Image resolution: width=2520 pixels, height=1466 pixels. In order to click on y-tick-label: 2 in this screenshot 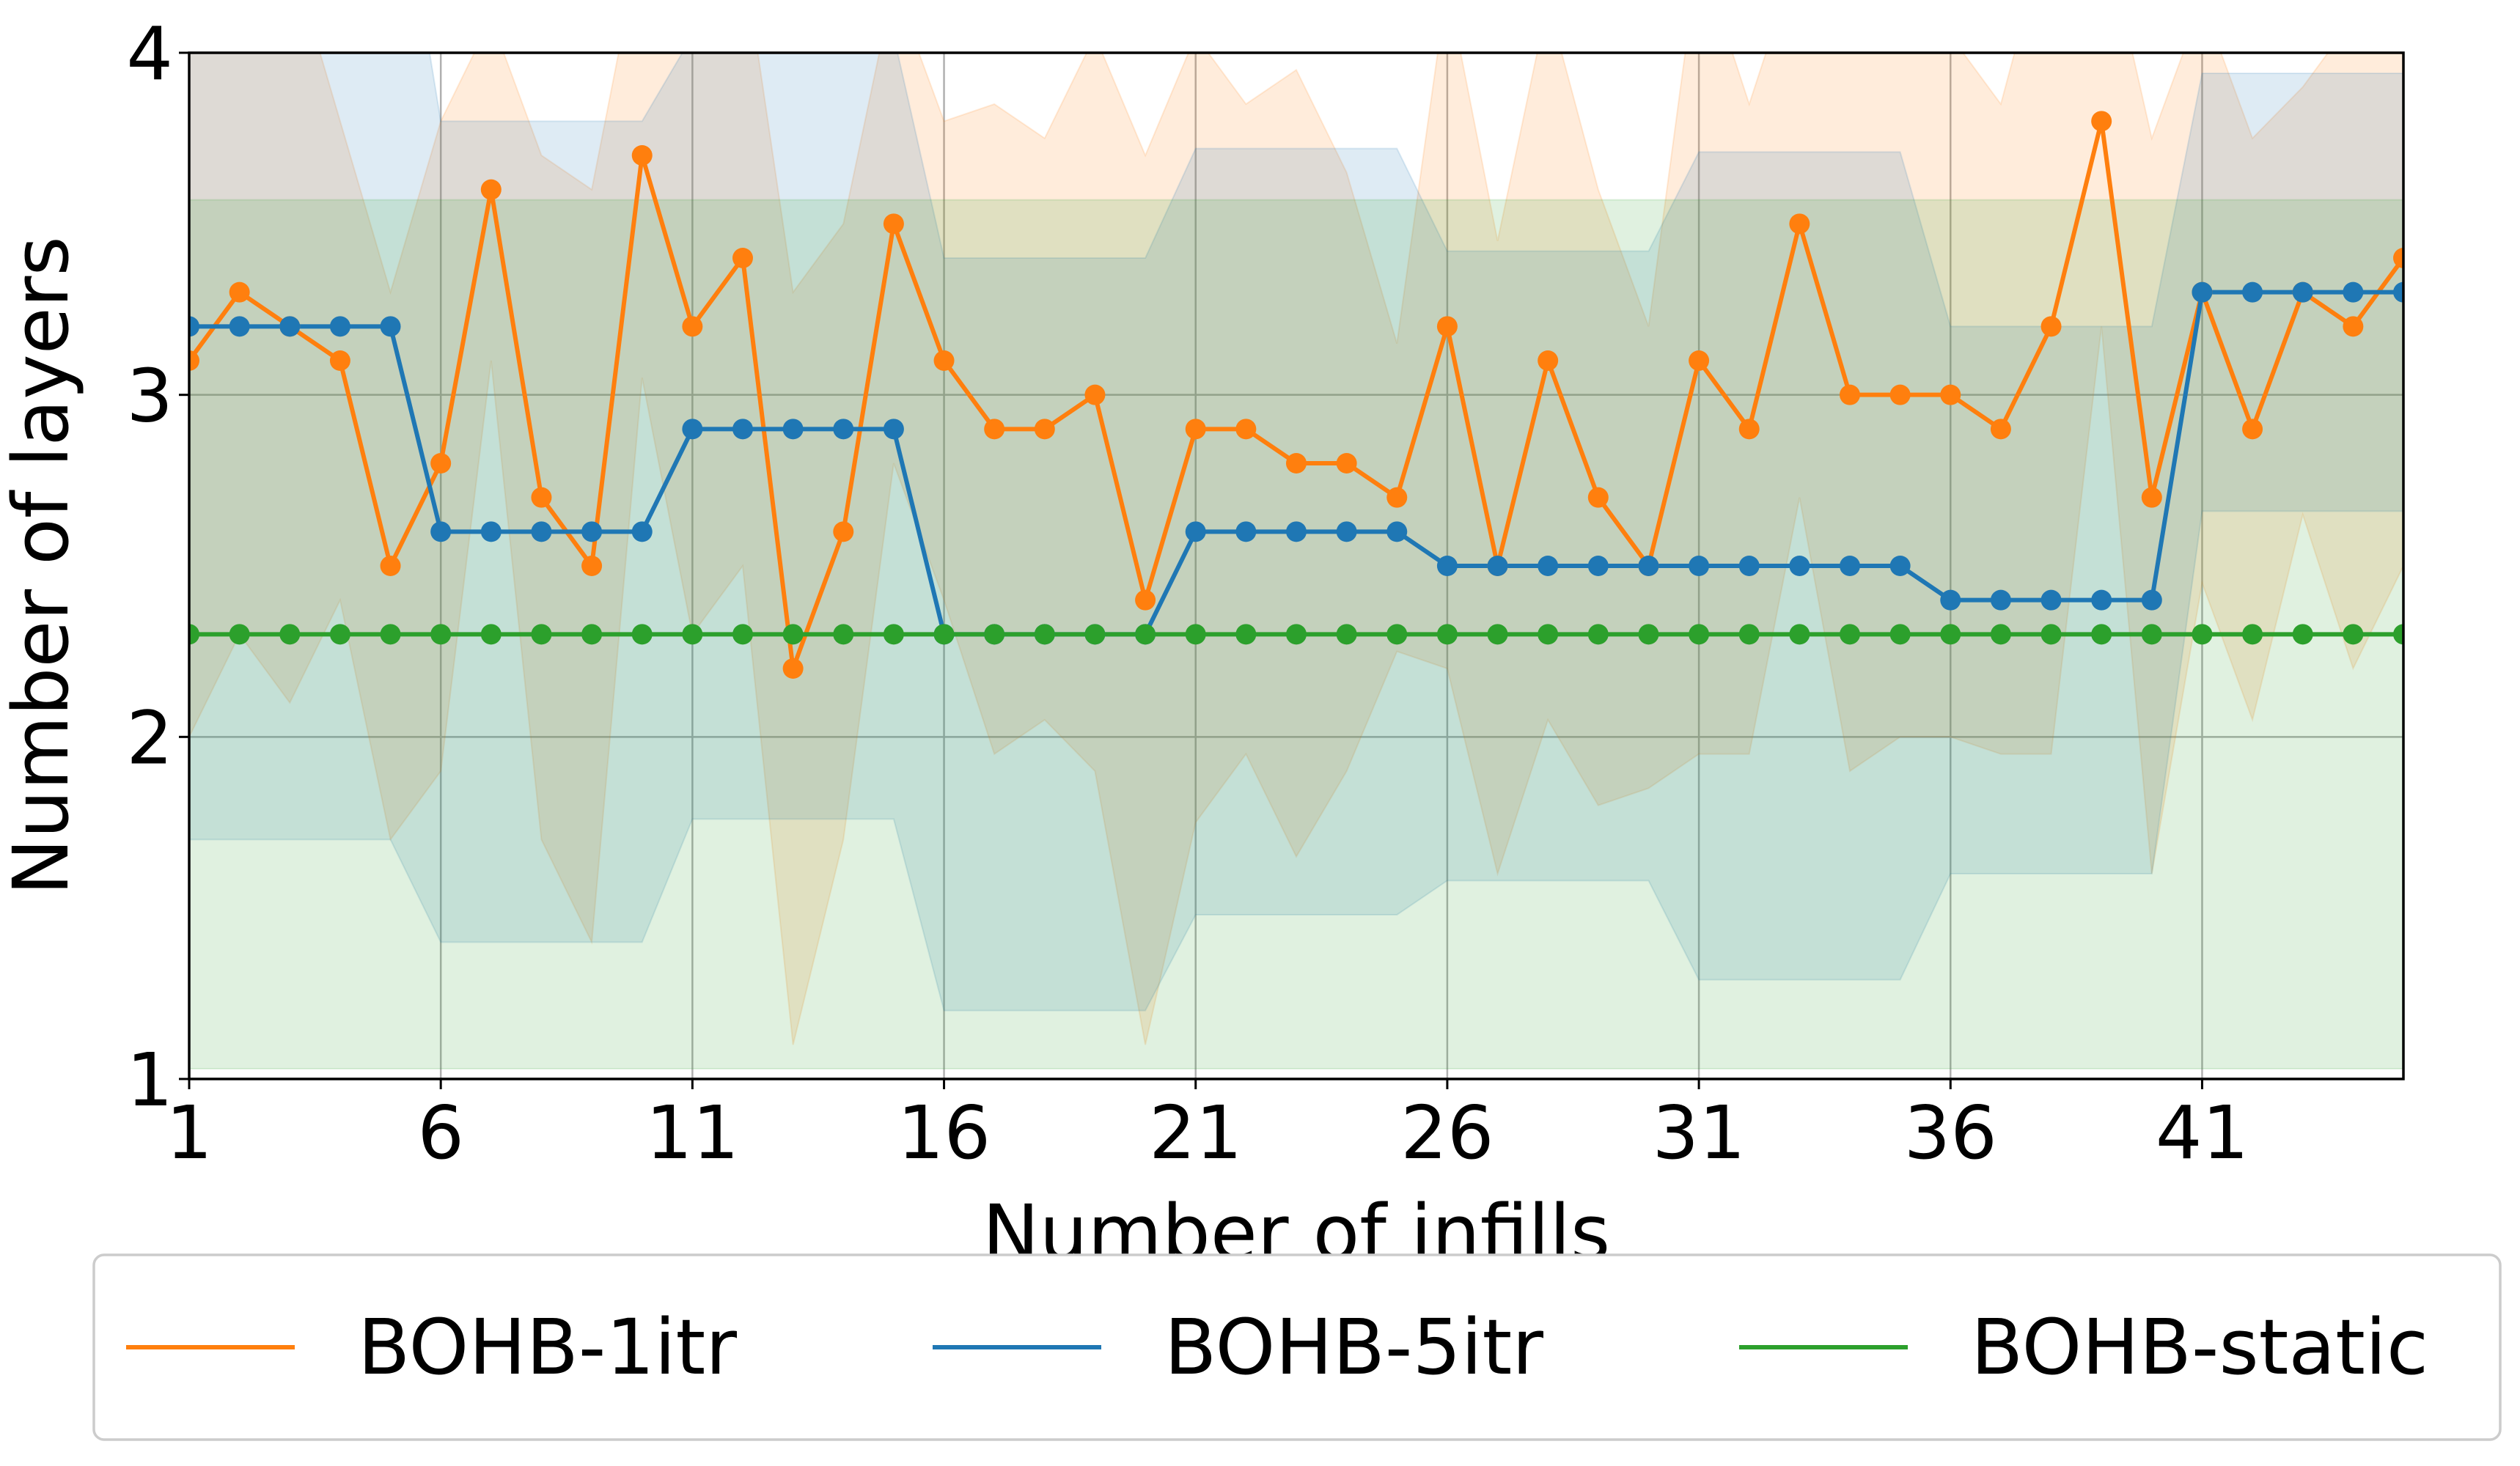, I will do `click(149, 738)`.